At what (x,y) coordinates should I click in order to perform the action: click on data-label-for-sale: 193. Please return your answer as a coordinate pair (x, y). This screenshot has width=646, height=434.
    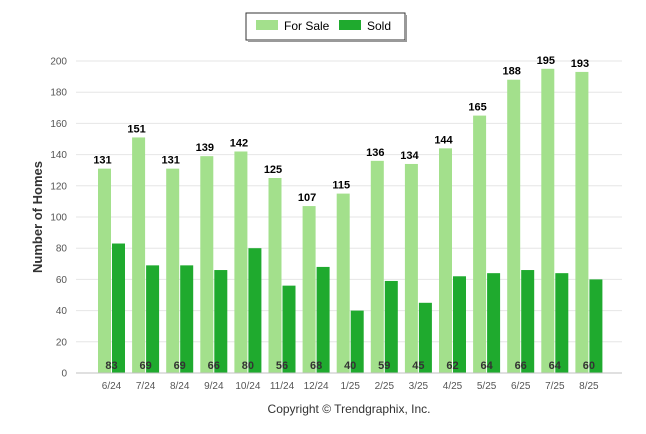
    Looking at the image, I should click on (580, 64).